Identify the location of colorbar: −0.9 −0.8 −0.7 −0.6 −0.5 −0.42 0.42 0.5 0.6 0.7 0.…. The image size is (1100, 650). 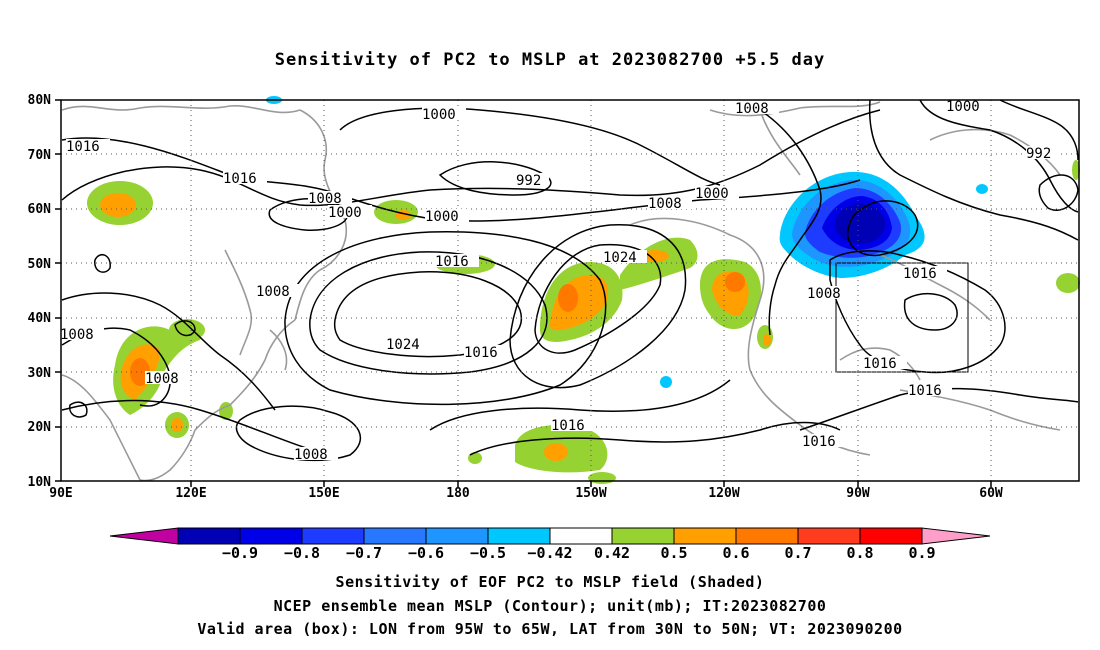
(550, 544).